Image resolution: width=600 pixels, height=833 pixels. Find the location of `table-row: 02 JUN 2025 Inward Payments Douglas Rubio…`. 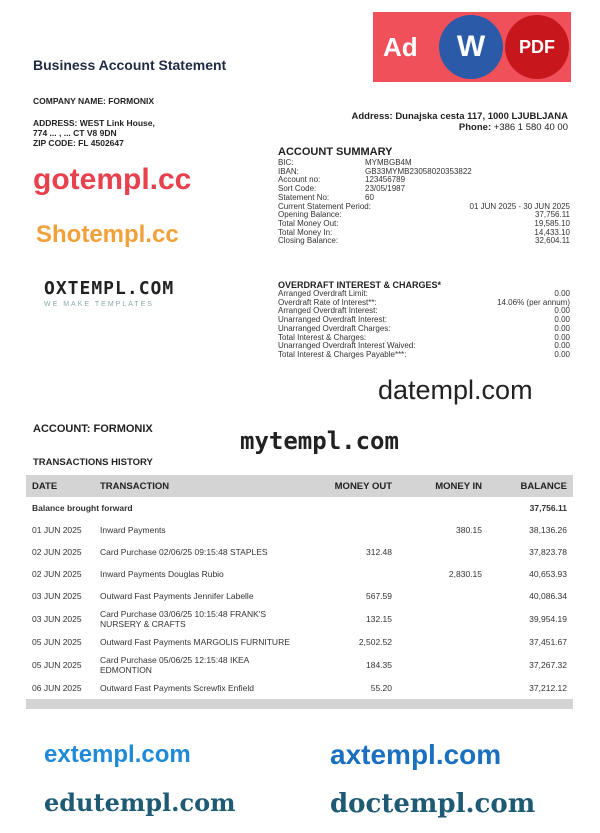

table-row: 02 JUN 2025 Inward Payments Douglas Rubio… is located at coordinates (299, 574).